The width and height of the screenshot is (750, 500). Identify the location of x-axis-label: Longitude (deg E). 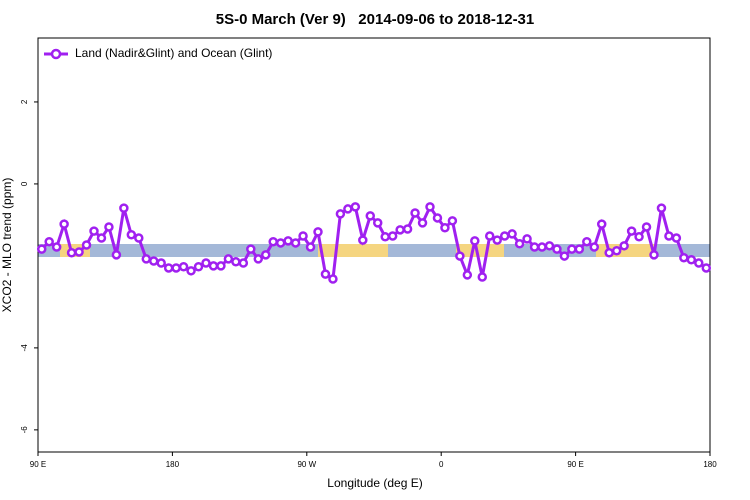
(374, 483).